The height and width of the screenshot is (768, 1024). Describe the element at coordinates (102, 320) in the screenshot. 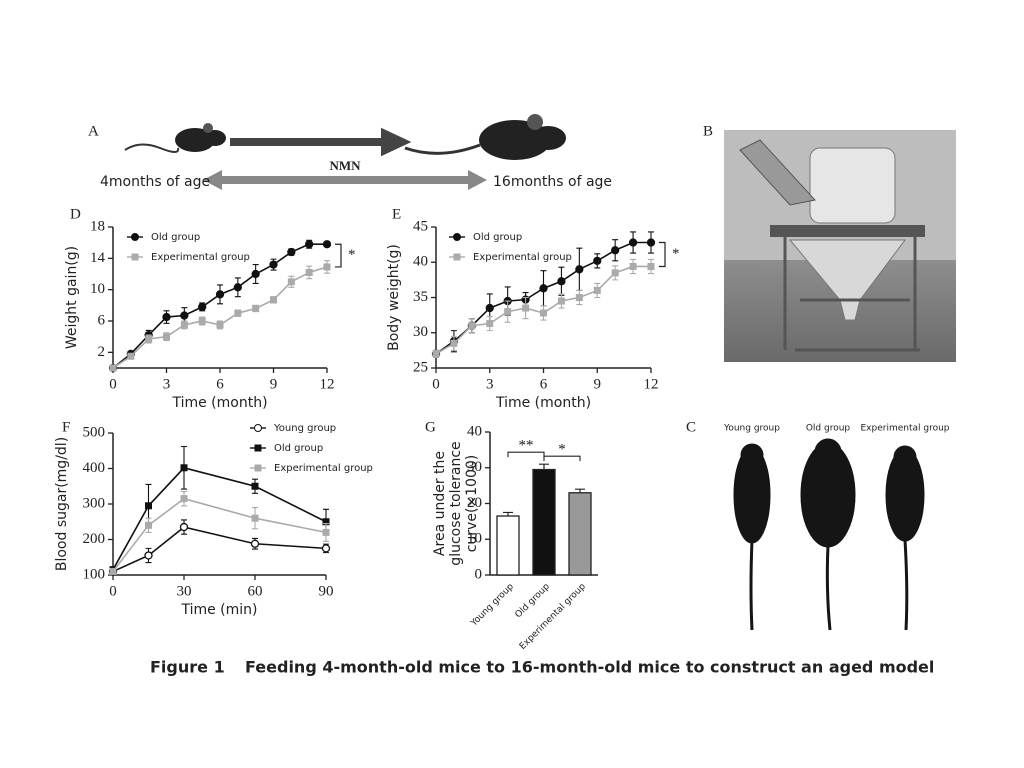

I see `y-tick-label: 6` at that location.